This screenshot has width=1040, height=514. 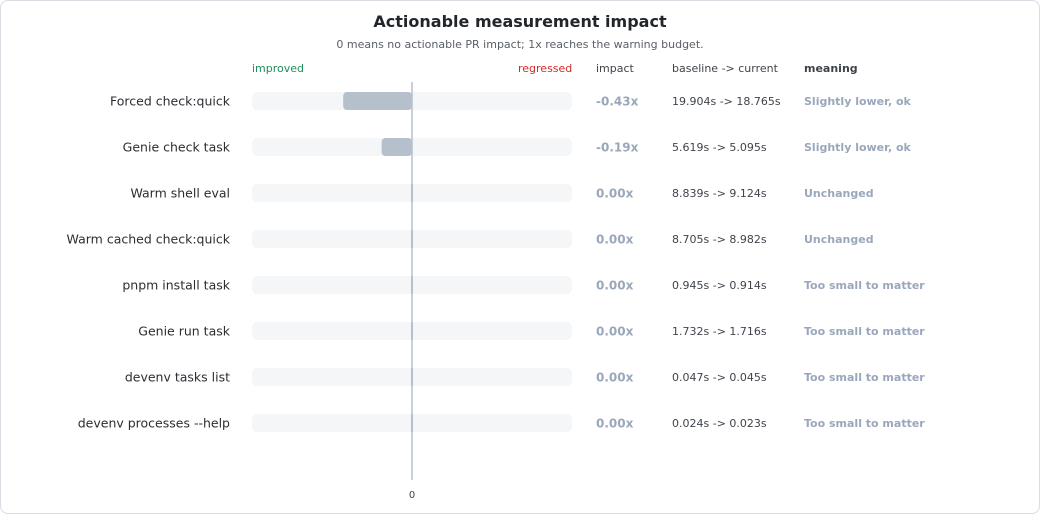 I want to click on axis-label-improved: improved, so click(x=278, y=68).